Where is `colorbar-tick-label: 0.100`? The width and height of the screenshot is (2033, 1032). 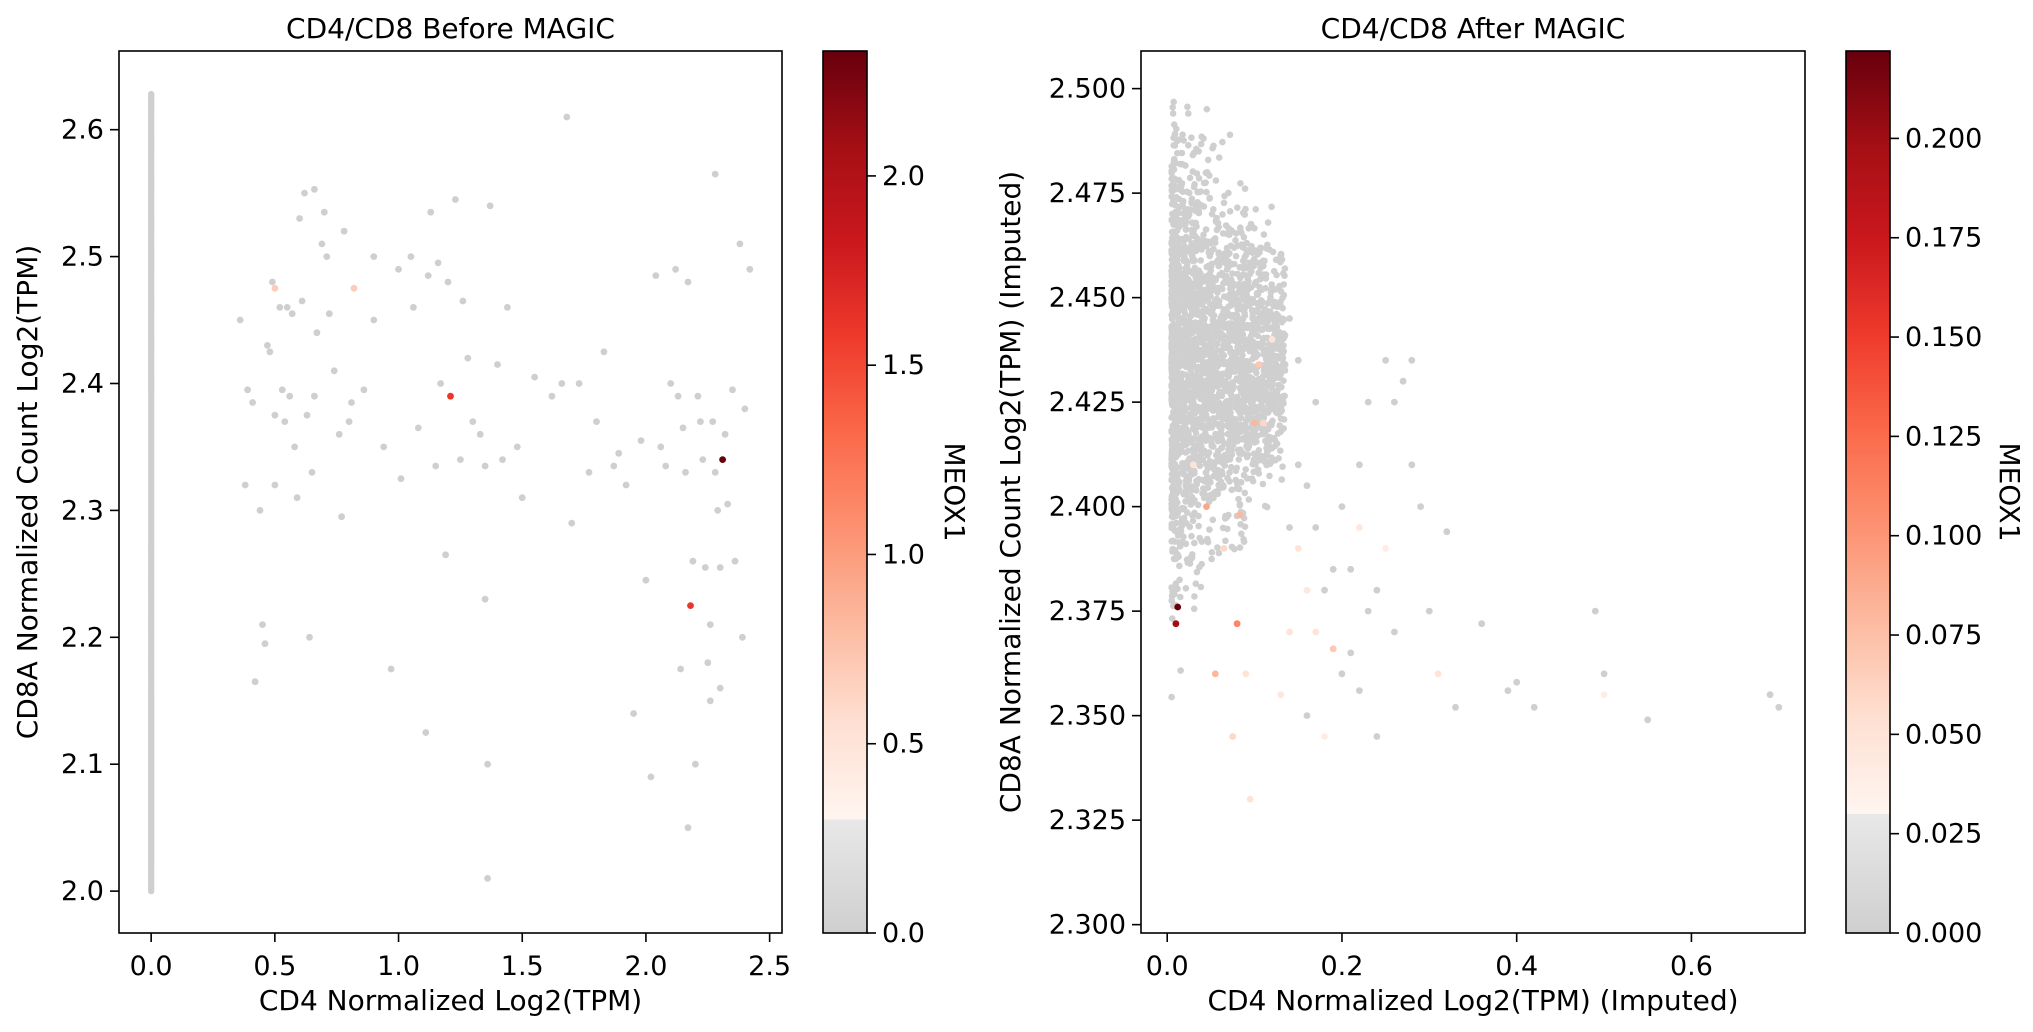
colorbar-tick-label: 0.100 is located at coordinates (1943, 536).